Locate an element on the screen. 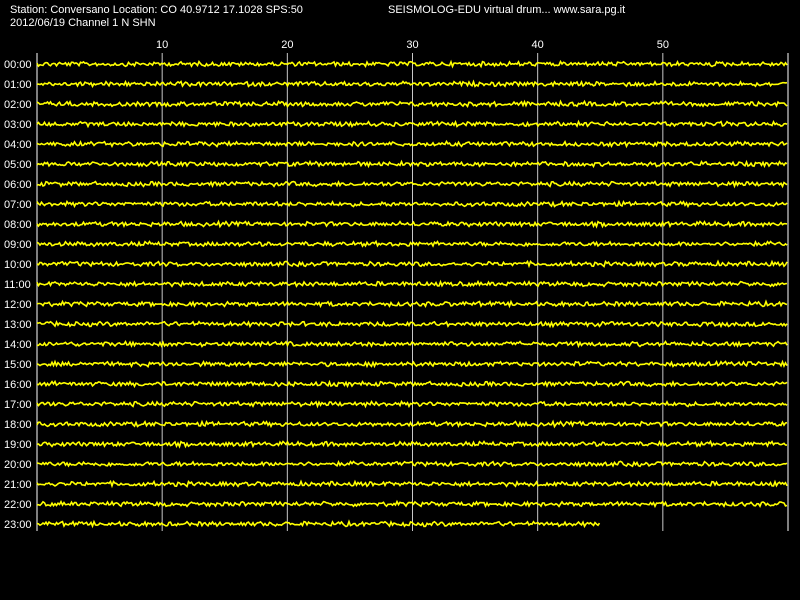 The height and width of the screenshot is (600, 800). minute-label: 10 is located at coordinates (162, 45).